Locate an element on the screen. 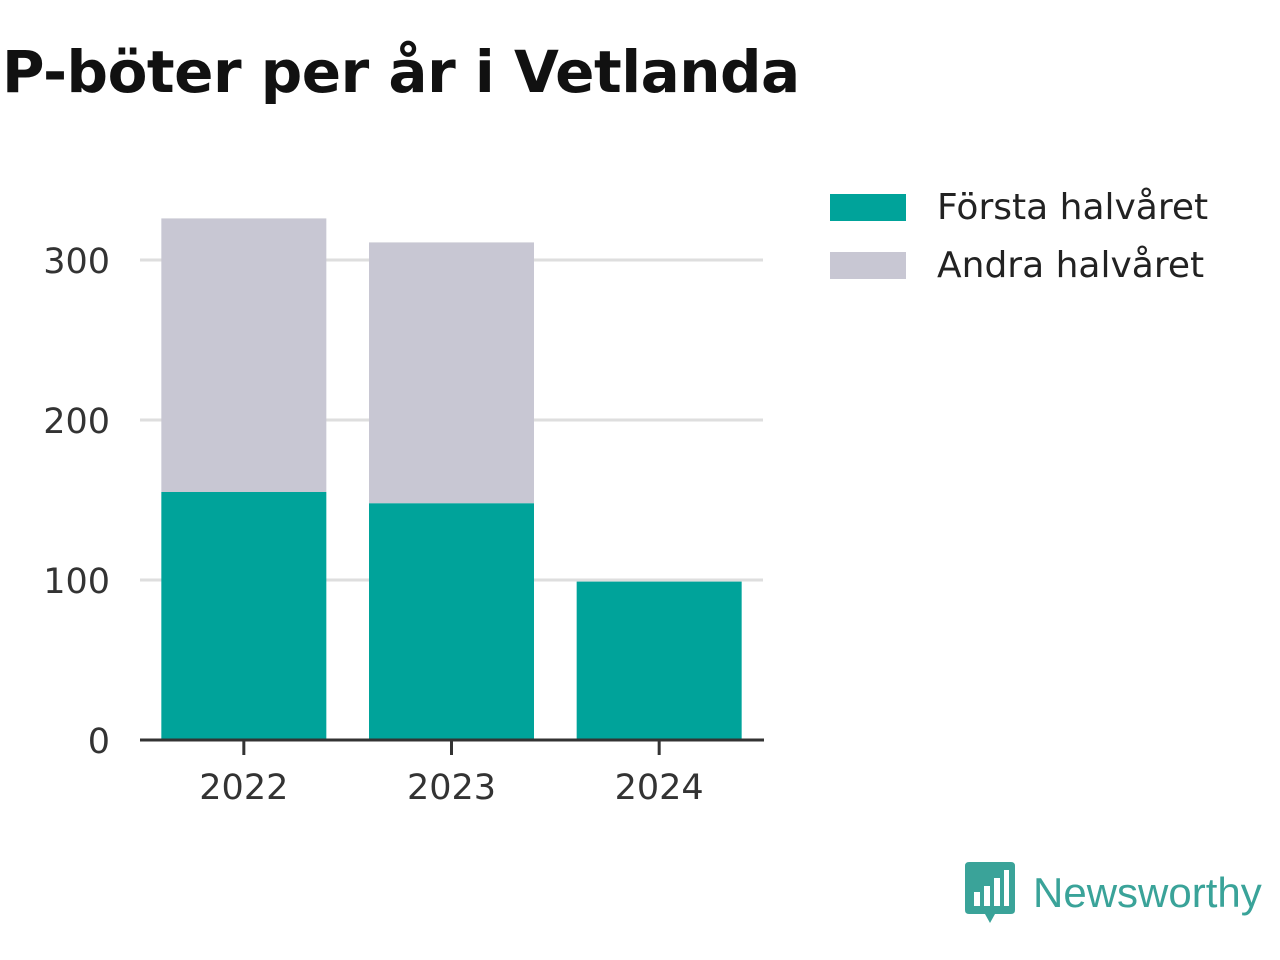 This screenshot has height=960, width=1280. legend-label-forsta: Första halvåret is located at coordinates (1073, 207).